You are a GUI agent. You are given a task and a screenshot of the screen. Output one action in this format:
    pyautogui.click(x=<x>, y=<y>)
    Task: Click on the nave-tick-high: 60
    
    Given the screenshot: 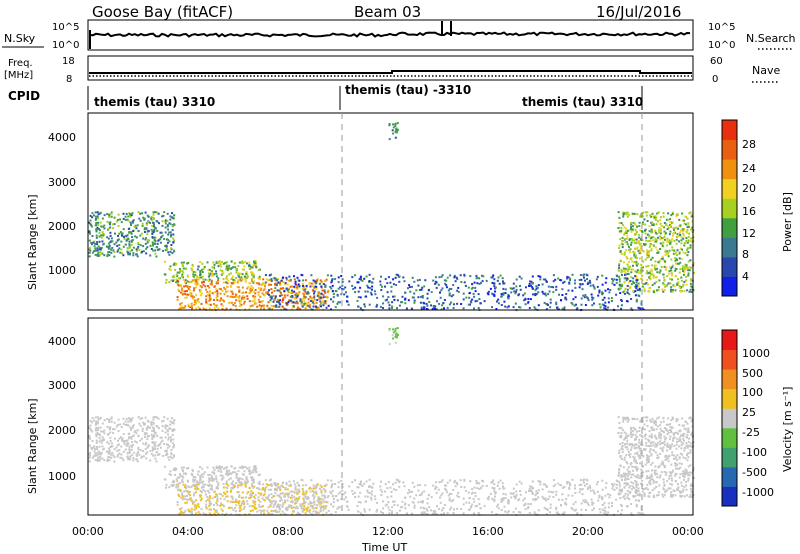 What is the action you would take?
    pyautogui.click(x=716, y=61)
    